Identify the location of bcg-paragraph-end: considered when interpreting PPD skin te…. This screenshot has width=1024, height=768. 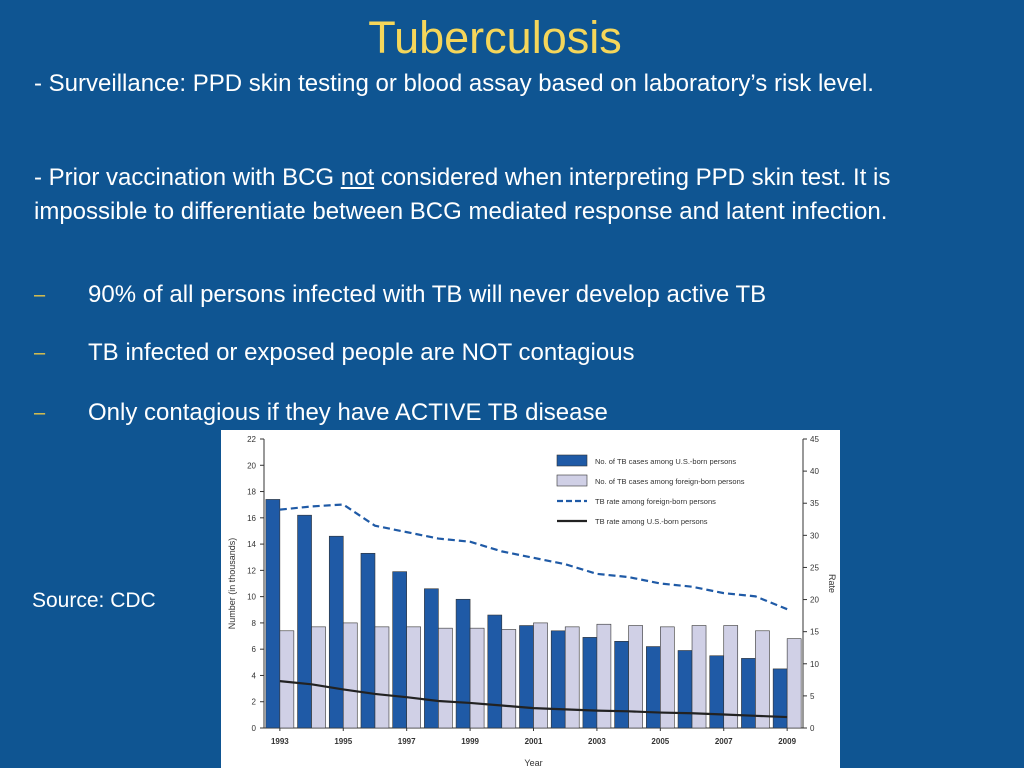
(462, 194).